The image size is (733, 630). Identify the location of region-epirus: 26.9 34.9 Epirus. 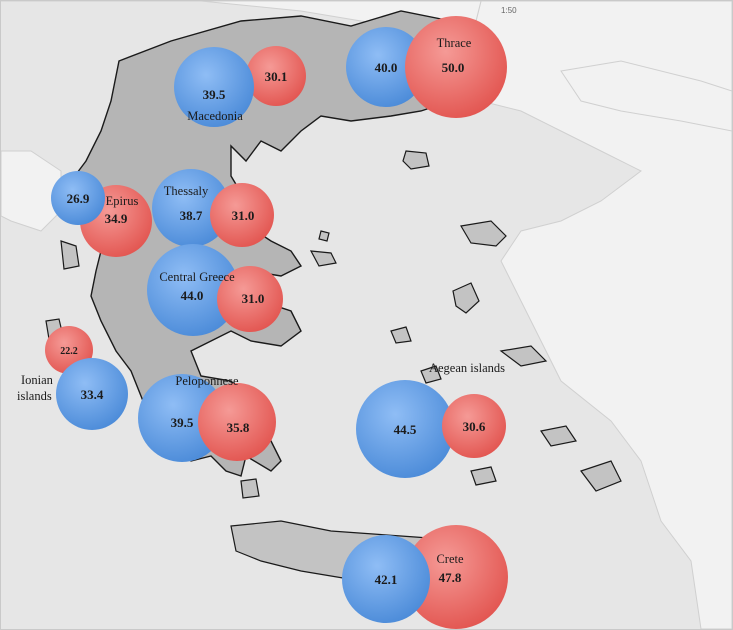
(101, 214).